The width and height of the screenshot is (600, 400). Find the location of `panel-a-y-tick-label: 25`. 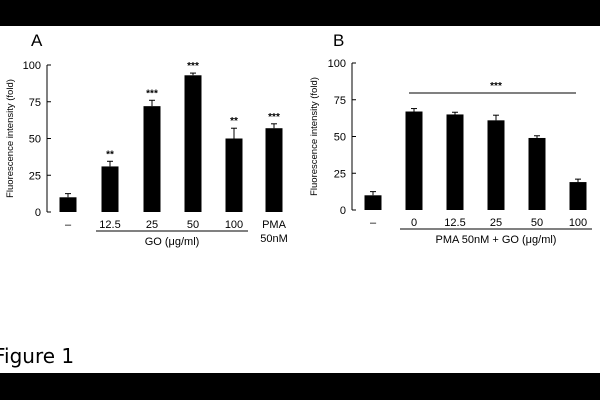

panel-a-y-tick-label: 25 is located at coordinates (35, 176).